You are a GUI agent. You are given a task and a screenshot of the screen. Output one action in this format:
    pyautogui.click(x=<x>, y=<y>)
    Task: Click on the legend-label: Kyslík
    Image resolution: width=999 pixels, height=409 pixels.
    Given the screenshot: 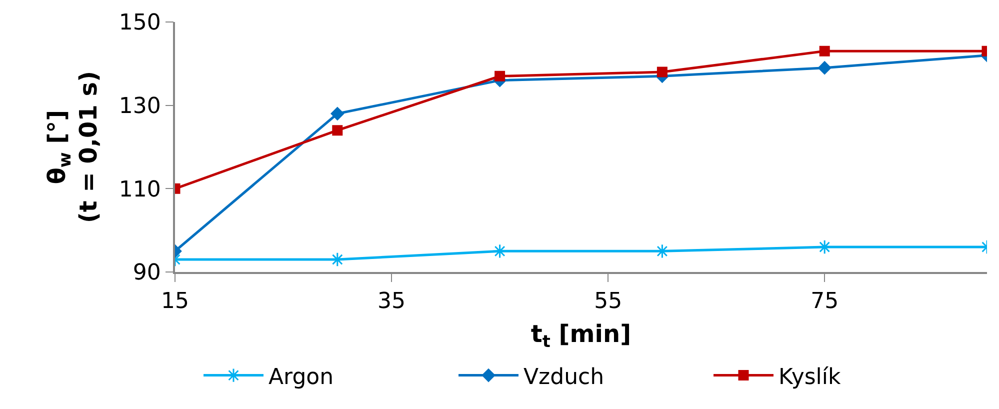 What is the action you would take?
    pyautogui.click(x=810, y=377)
    